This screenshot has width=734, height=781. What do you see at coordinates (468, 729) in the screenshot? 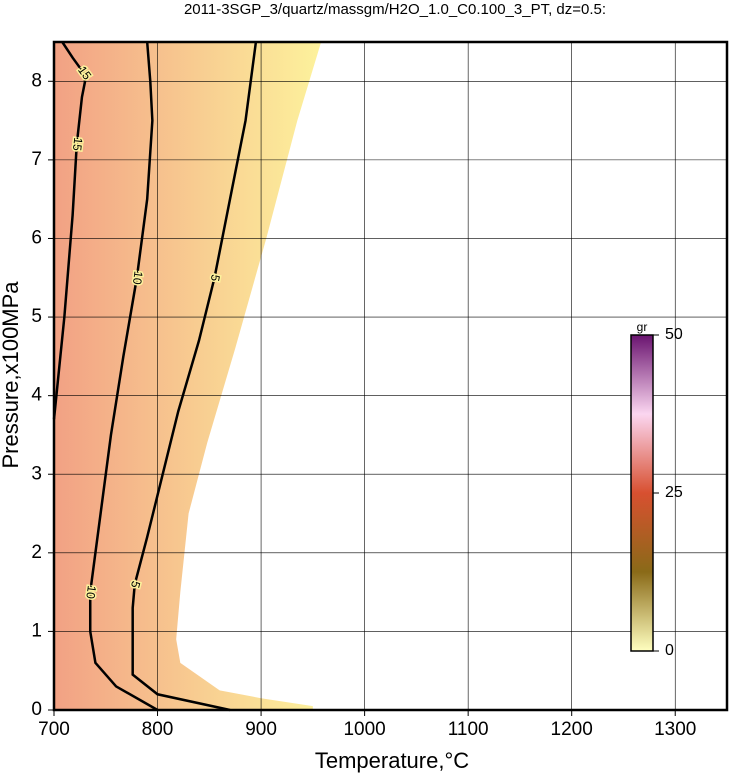
I see `x-tick-label: 1100` at bounding box center [468, 729].